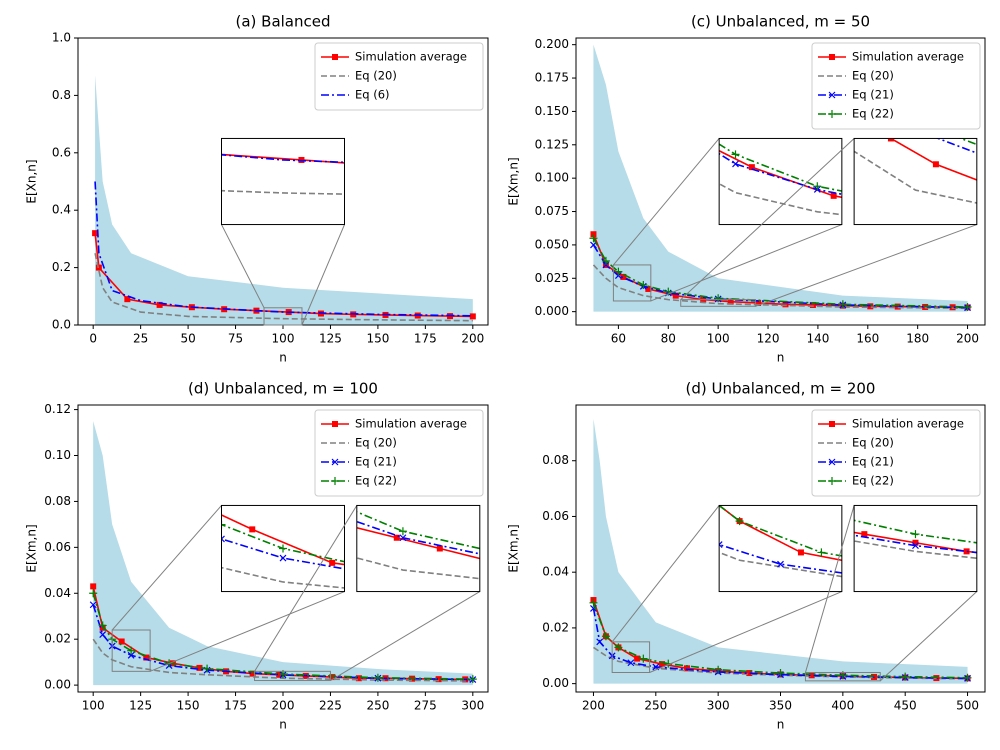  What do you see at coordinates (330, 706) in the screenshot?
I see `x-tick-label: 225` at bounding box center [330, 706].